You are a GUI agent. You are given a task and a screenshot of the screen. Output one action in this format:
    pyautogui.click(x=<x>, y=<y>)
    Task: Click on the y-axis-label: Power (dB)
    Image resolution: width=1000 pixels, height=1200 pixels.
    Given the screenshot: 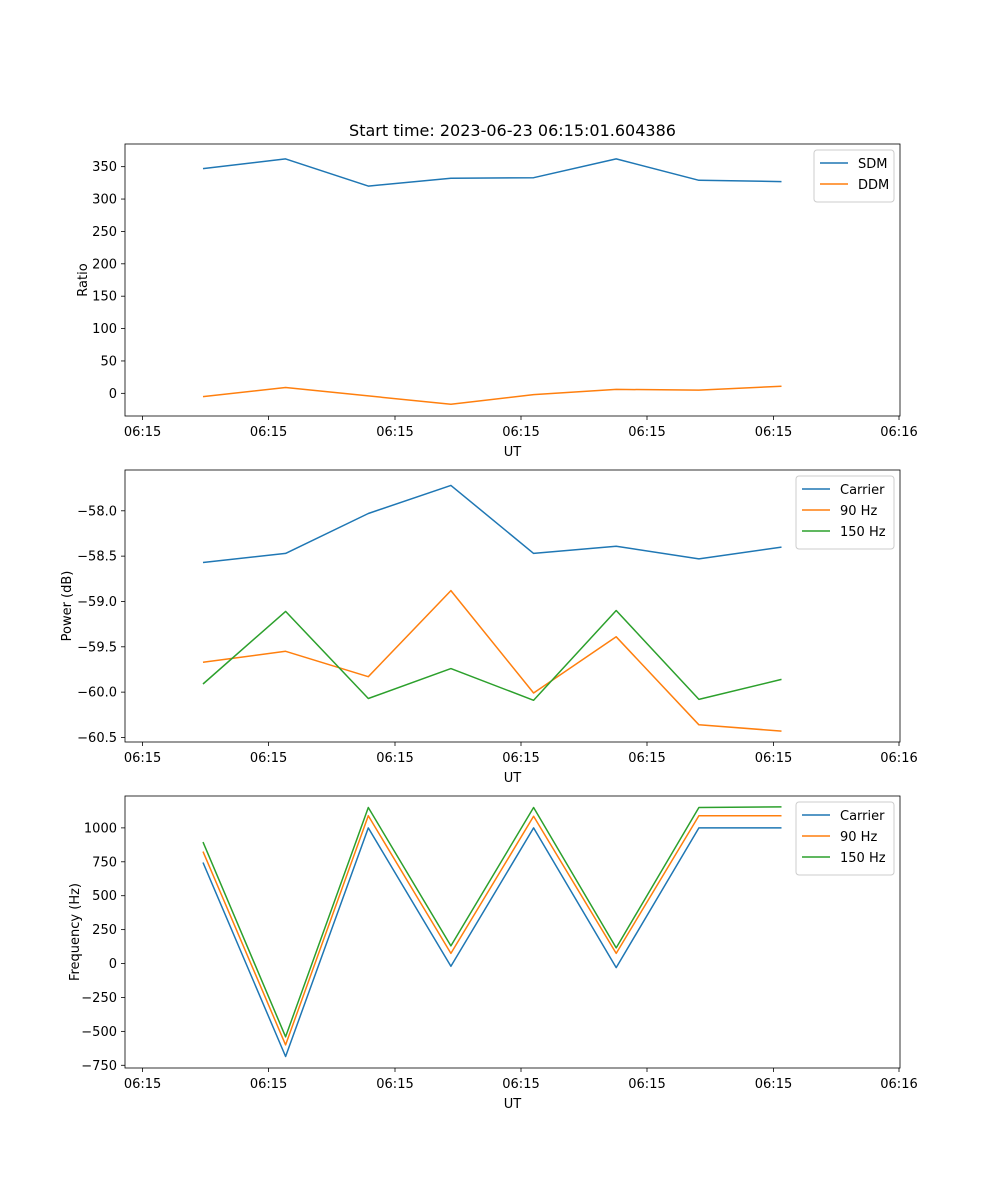 What is the action you would take?
    pyautogui.click(x=67, y=606)
    